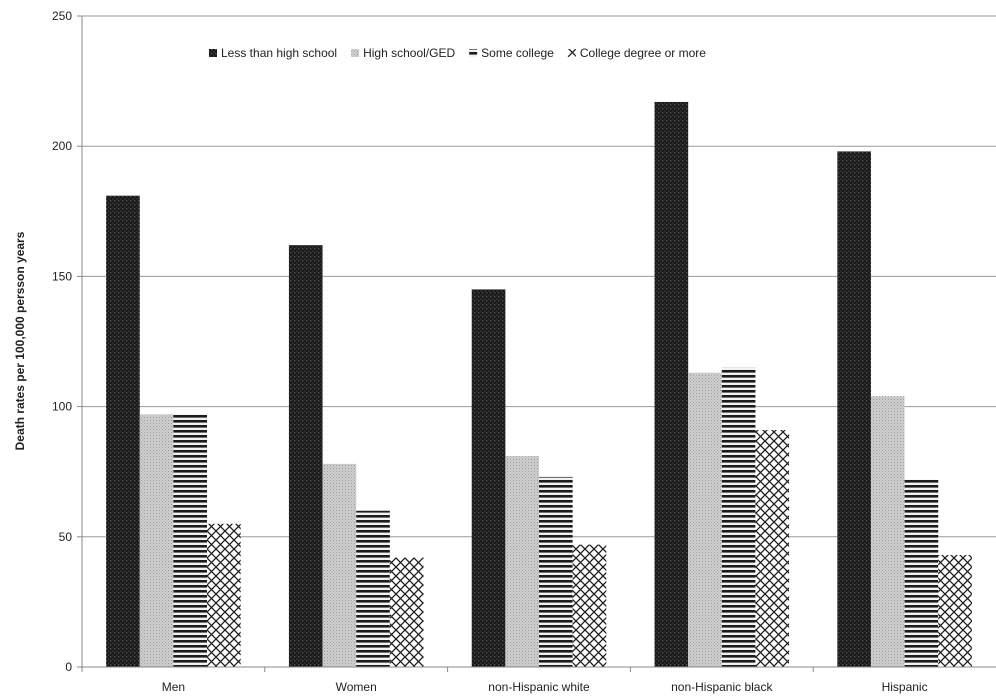 This screenshot has height=697, width=996. What do you see at coordinates (66, 537) in the screenshot?
I see `y-tick-label: 50` at bounding box center [66, 537].